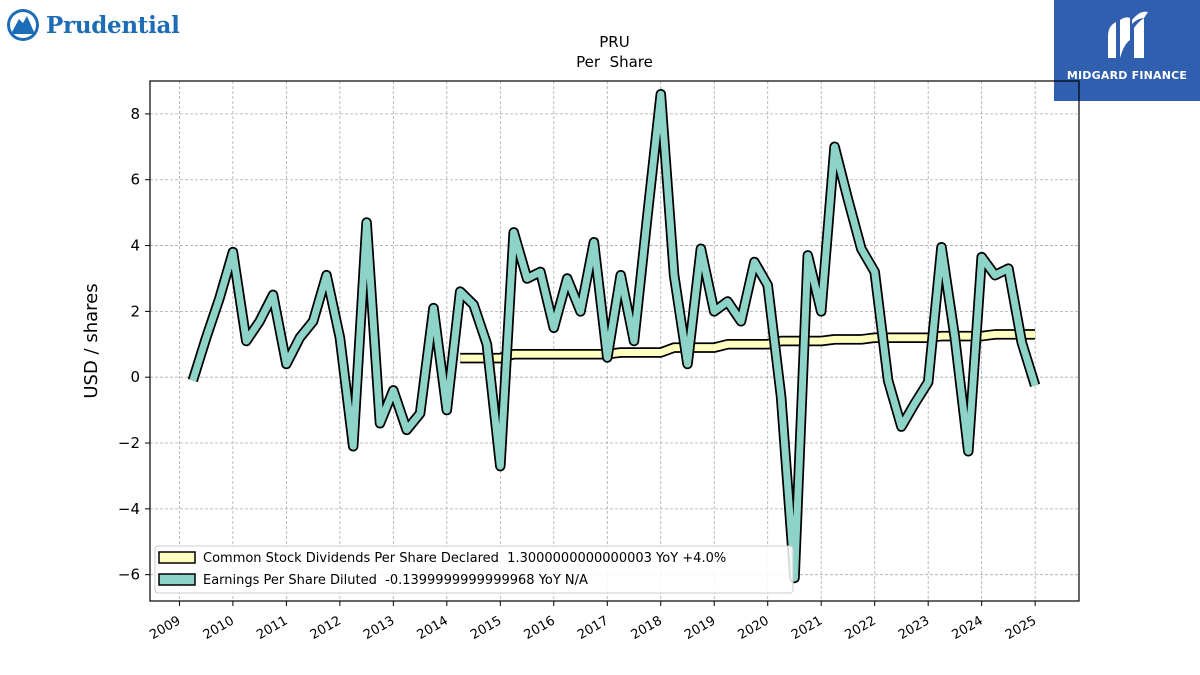 The height and width of the screenshot is (675, 1200). Describe the element at coordinates (326, 628) in the screenshot. I see `x-tick-label: 2012` at that location.